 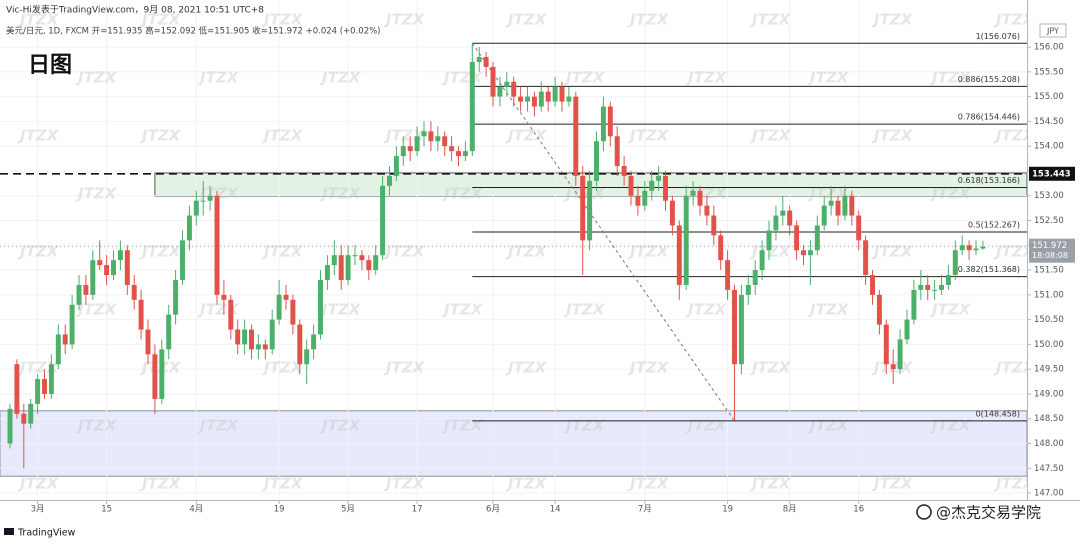 I want to click on y-tick-label: 151.00, so click(x=1049, y=295).